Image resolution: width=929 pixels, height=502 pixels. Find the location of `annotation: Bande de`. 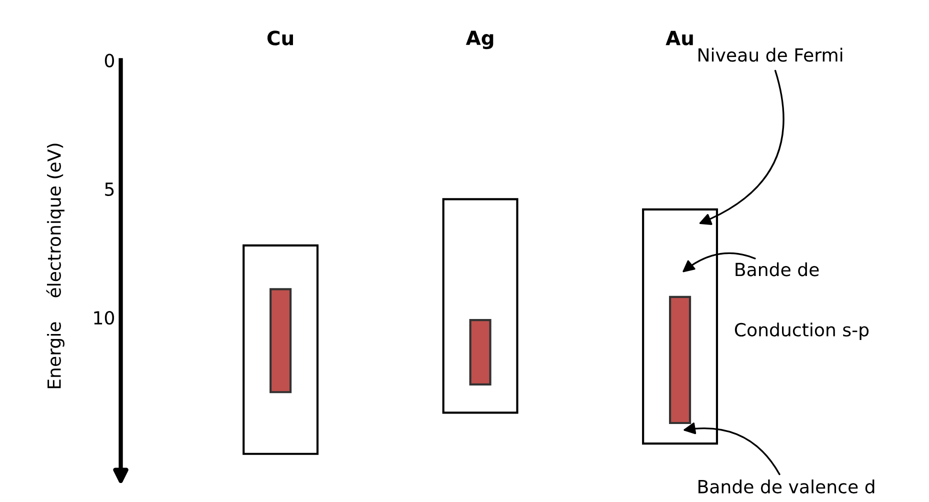

annotation: Bande de is located at coordinates (777, 269).